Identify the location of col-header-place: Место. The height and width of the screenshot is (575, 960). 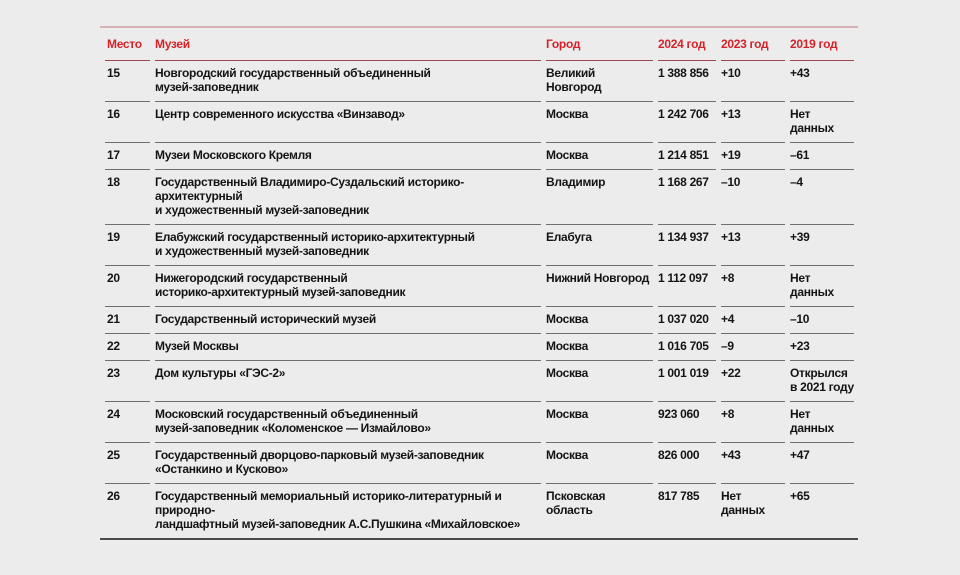
(127, 44).